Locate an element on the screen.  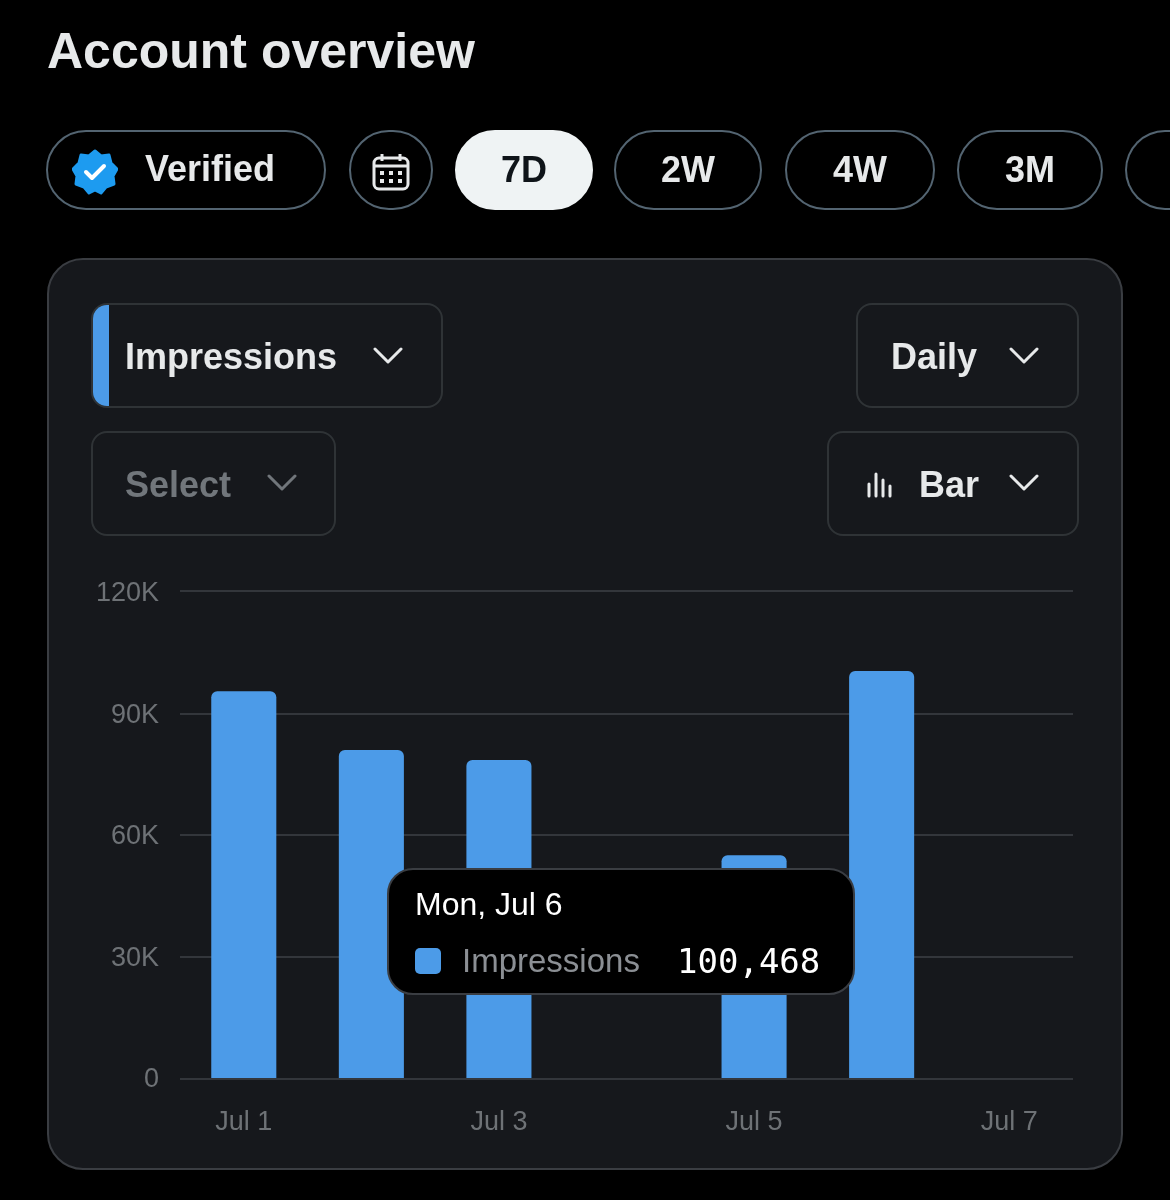
text: 7D is located at coordinates (524, 170).